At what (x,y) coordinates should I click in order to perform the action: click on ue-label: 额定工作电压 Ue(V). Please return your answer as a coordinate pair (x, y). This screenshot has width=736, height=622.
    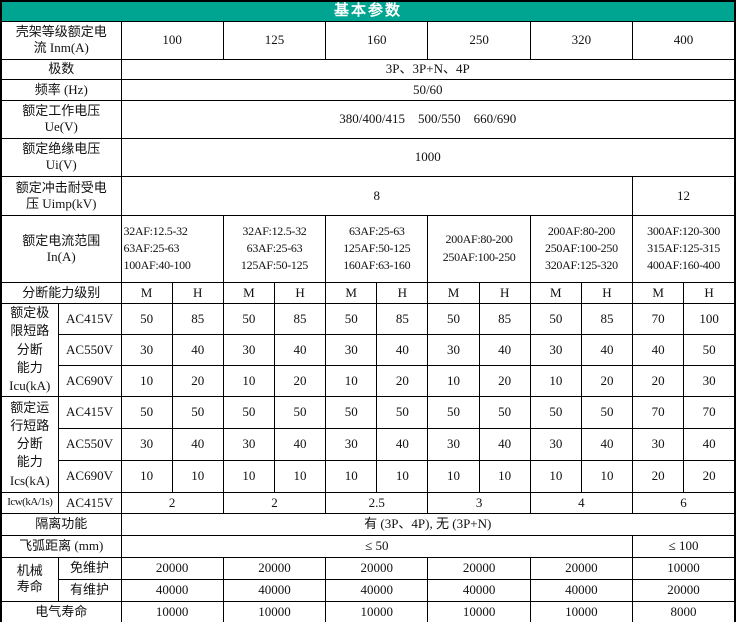
    Looking at the image, I should click on (61, 119).